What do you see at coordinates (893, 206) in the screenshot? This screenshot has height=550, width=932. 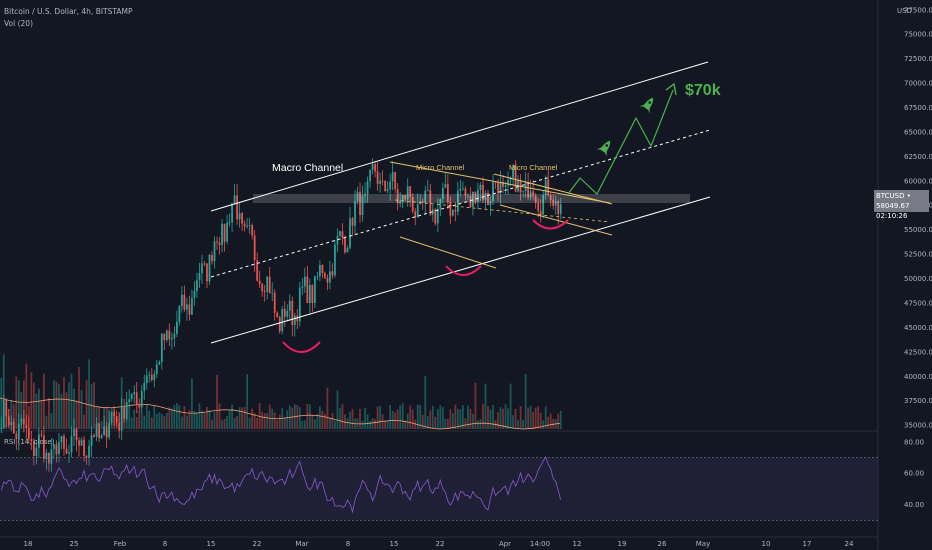 I see `last-price-value: 58049.67` at bounding box center [893, 206].